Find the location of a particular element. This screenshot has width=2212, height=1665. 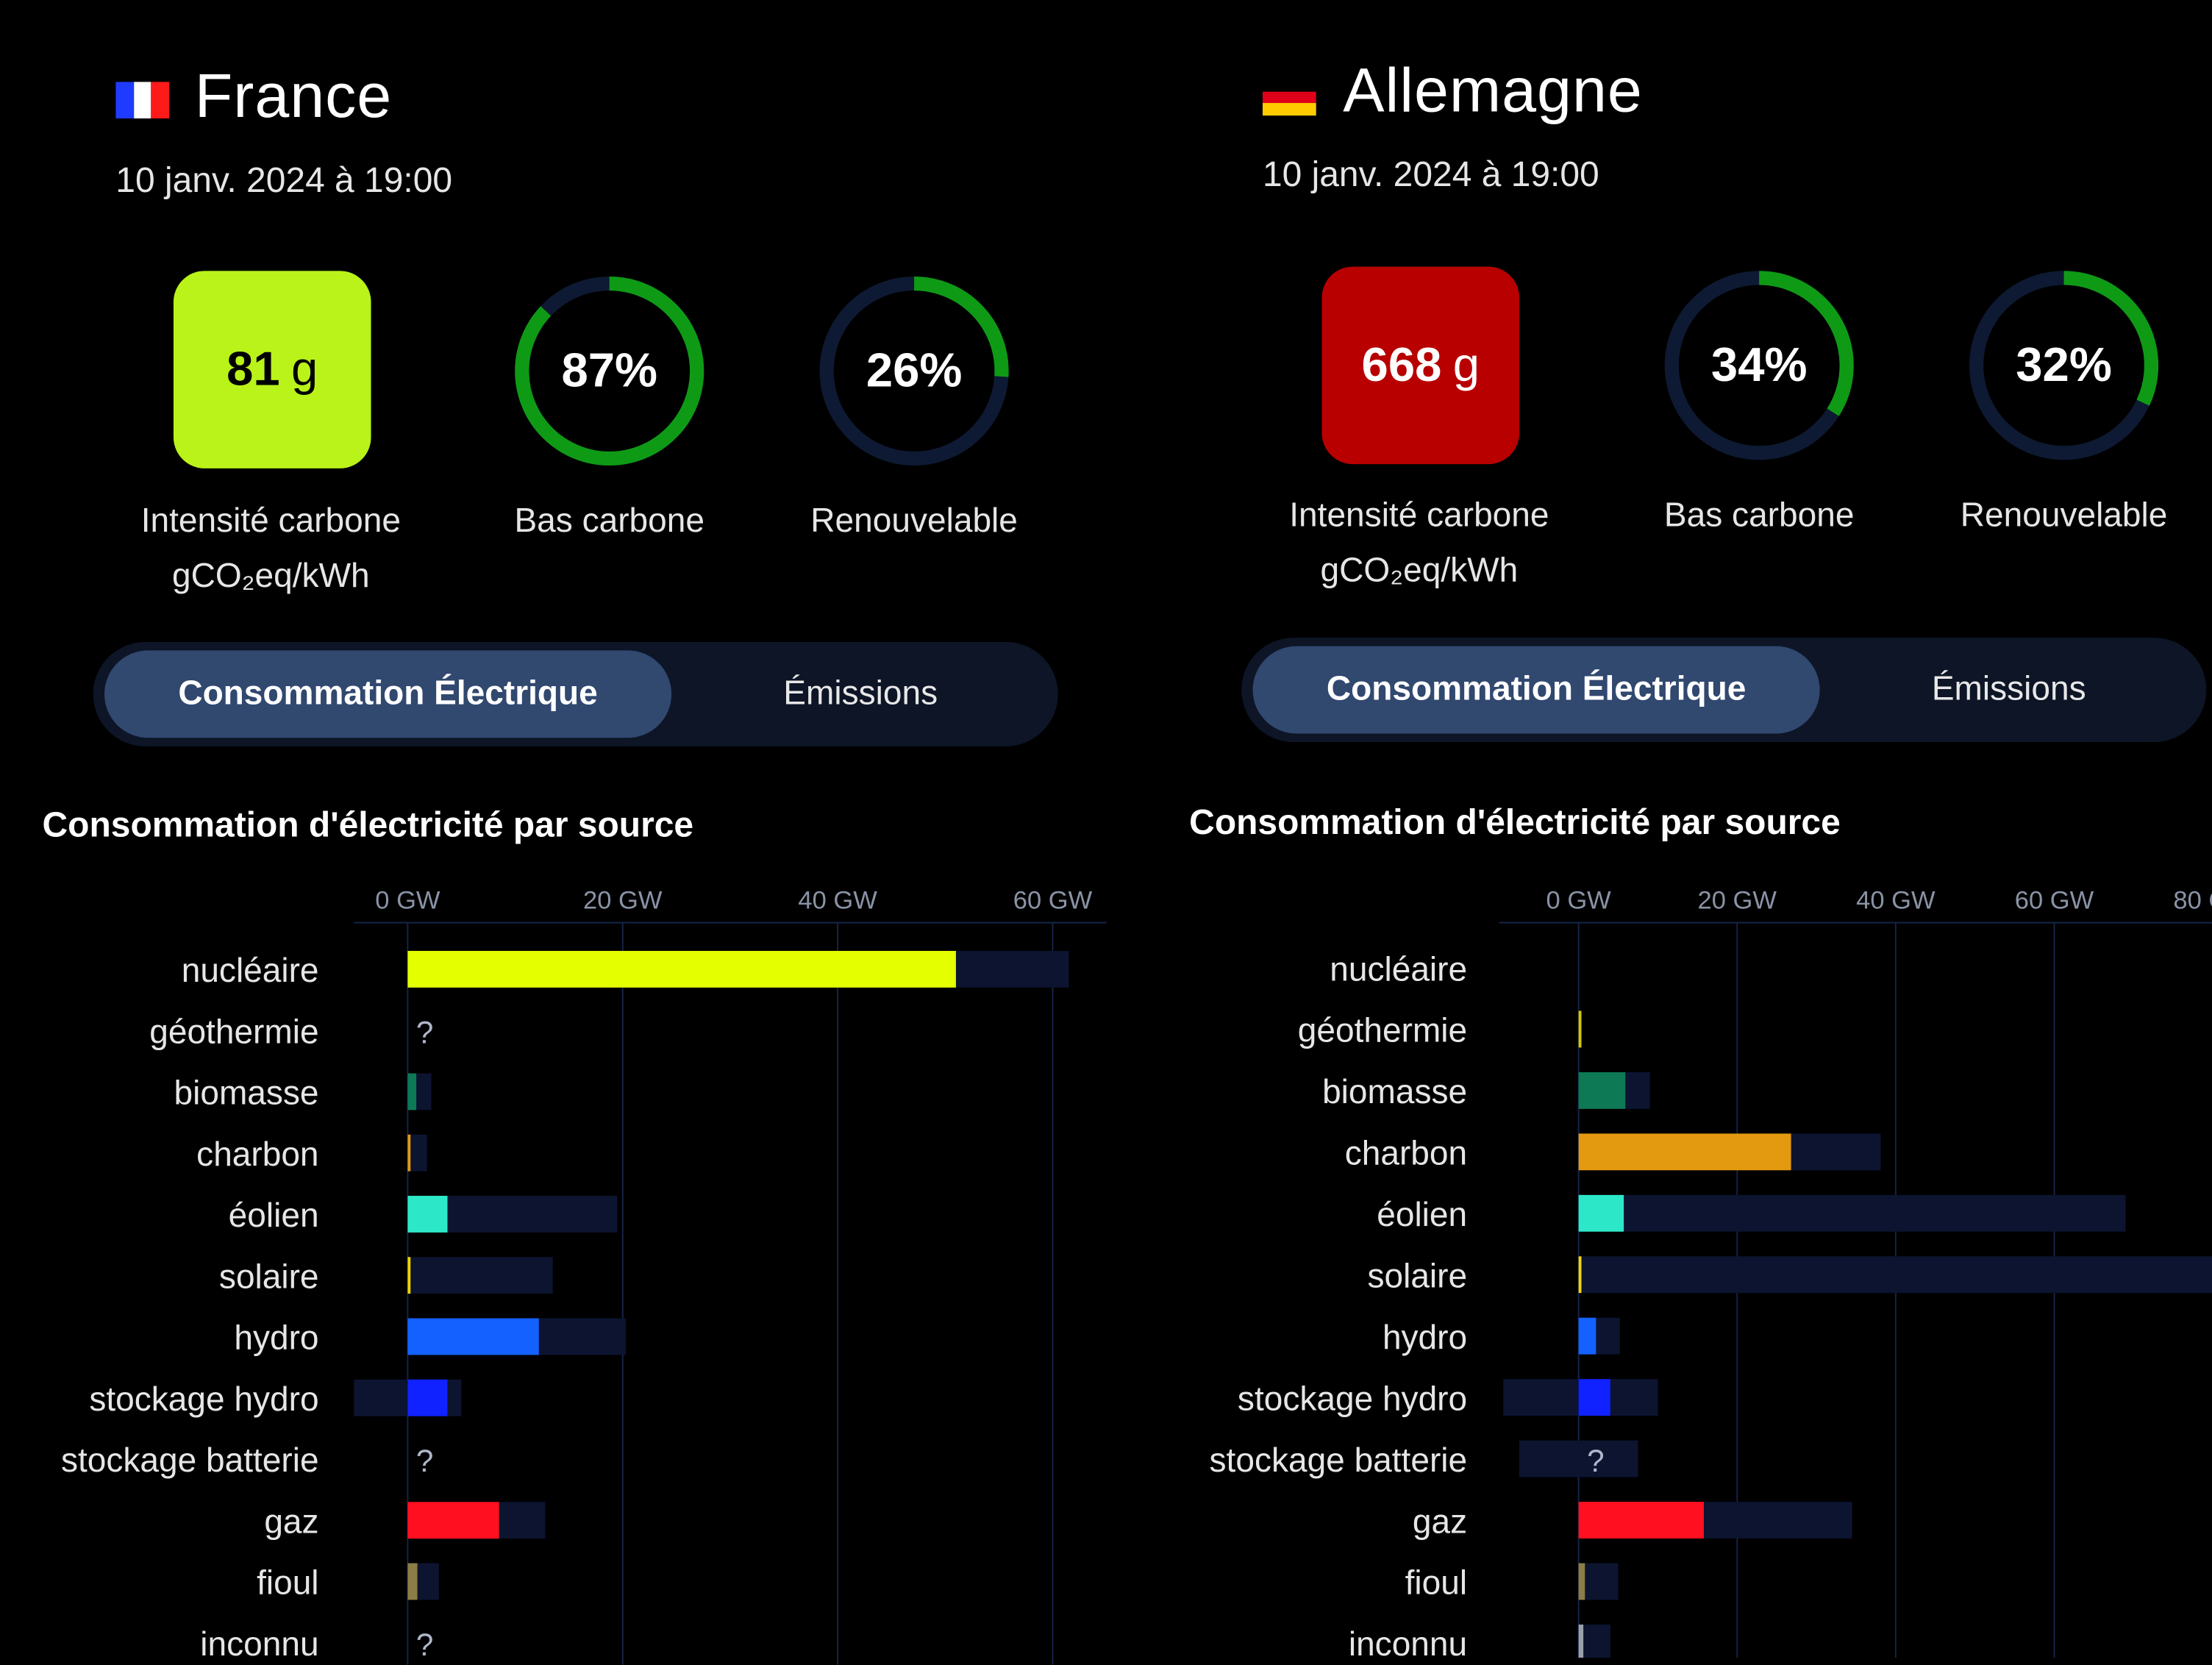

low-carbon-ring: 34% is located at coordinates (1759, 366).